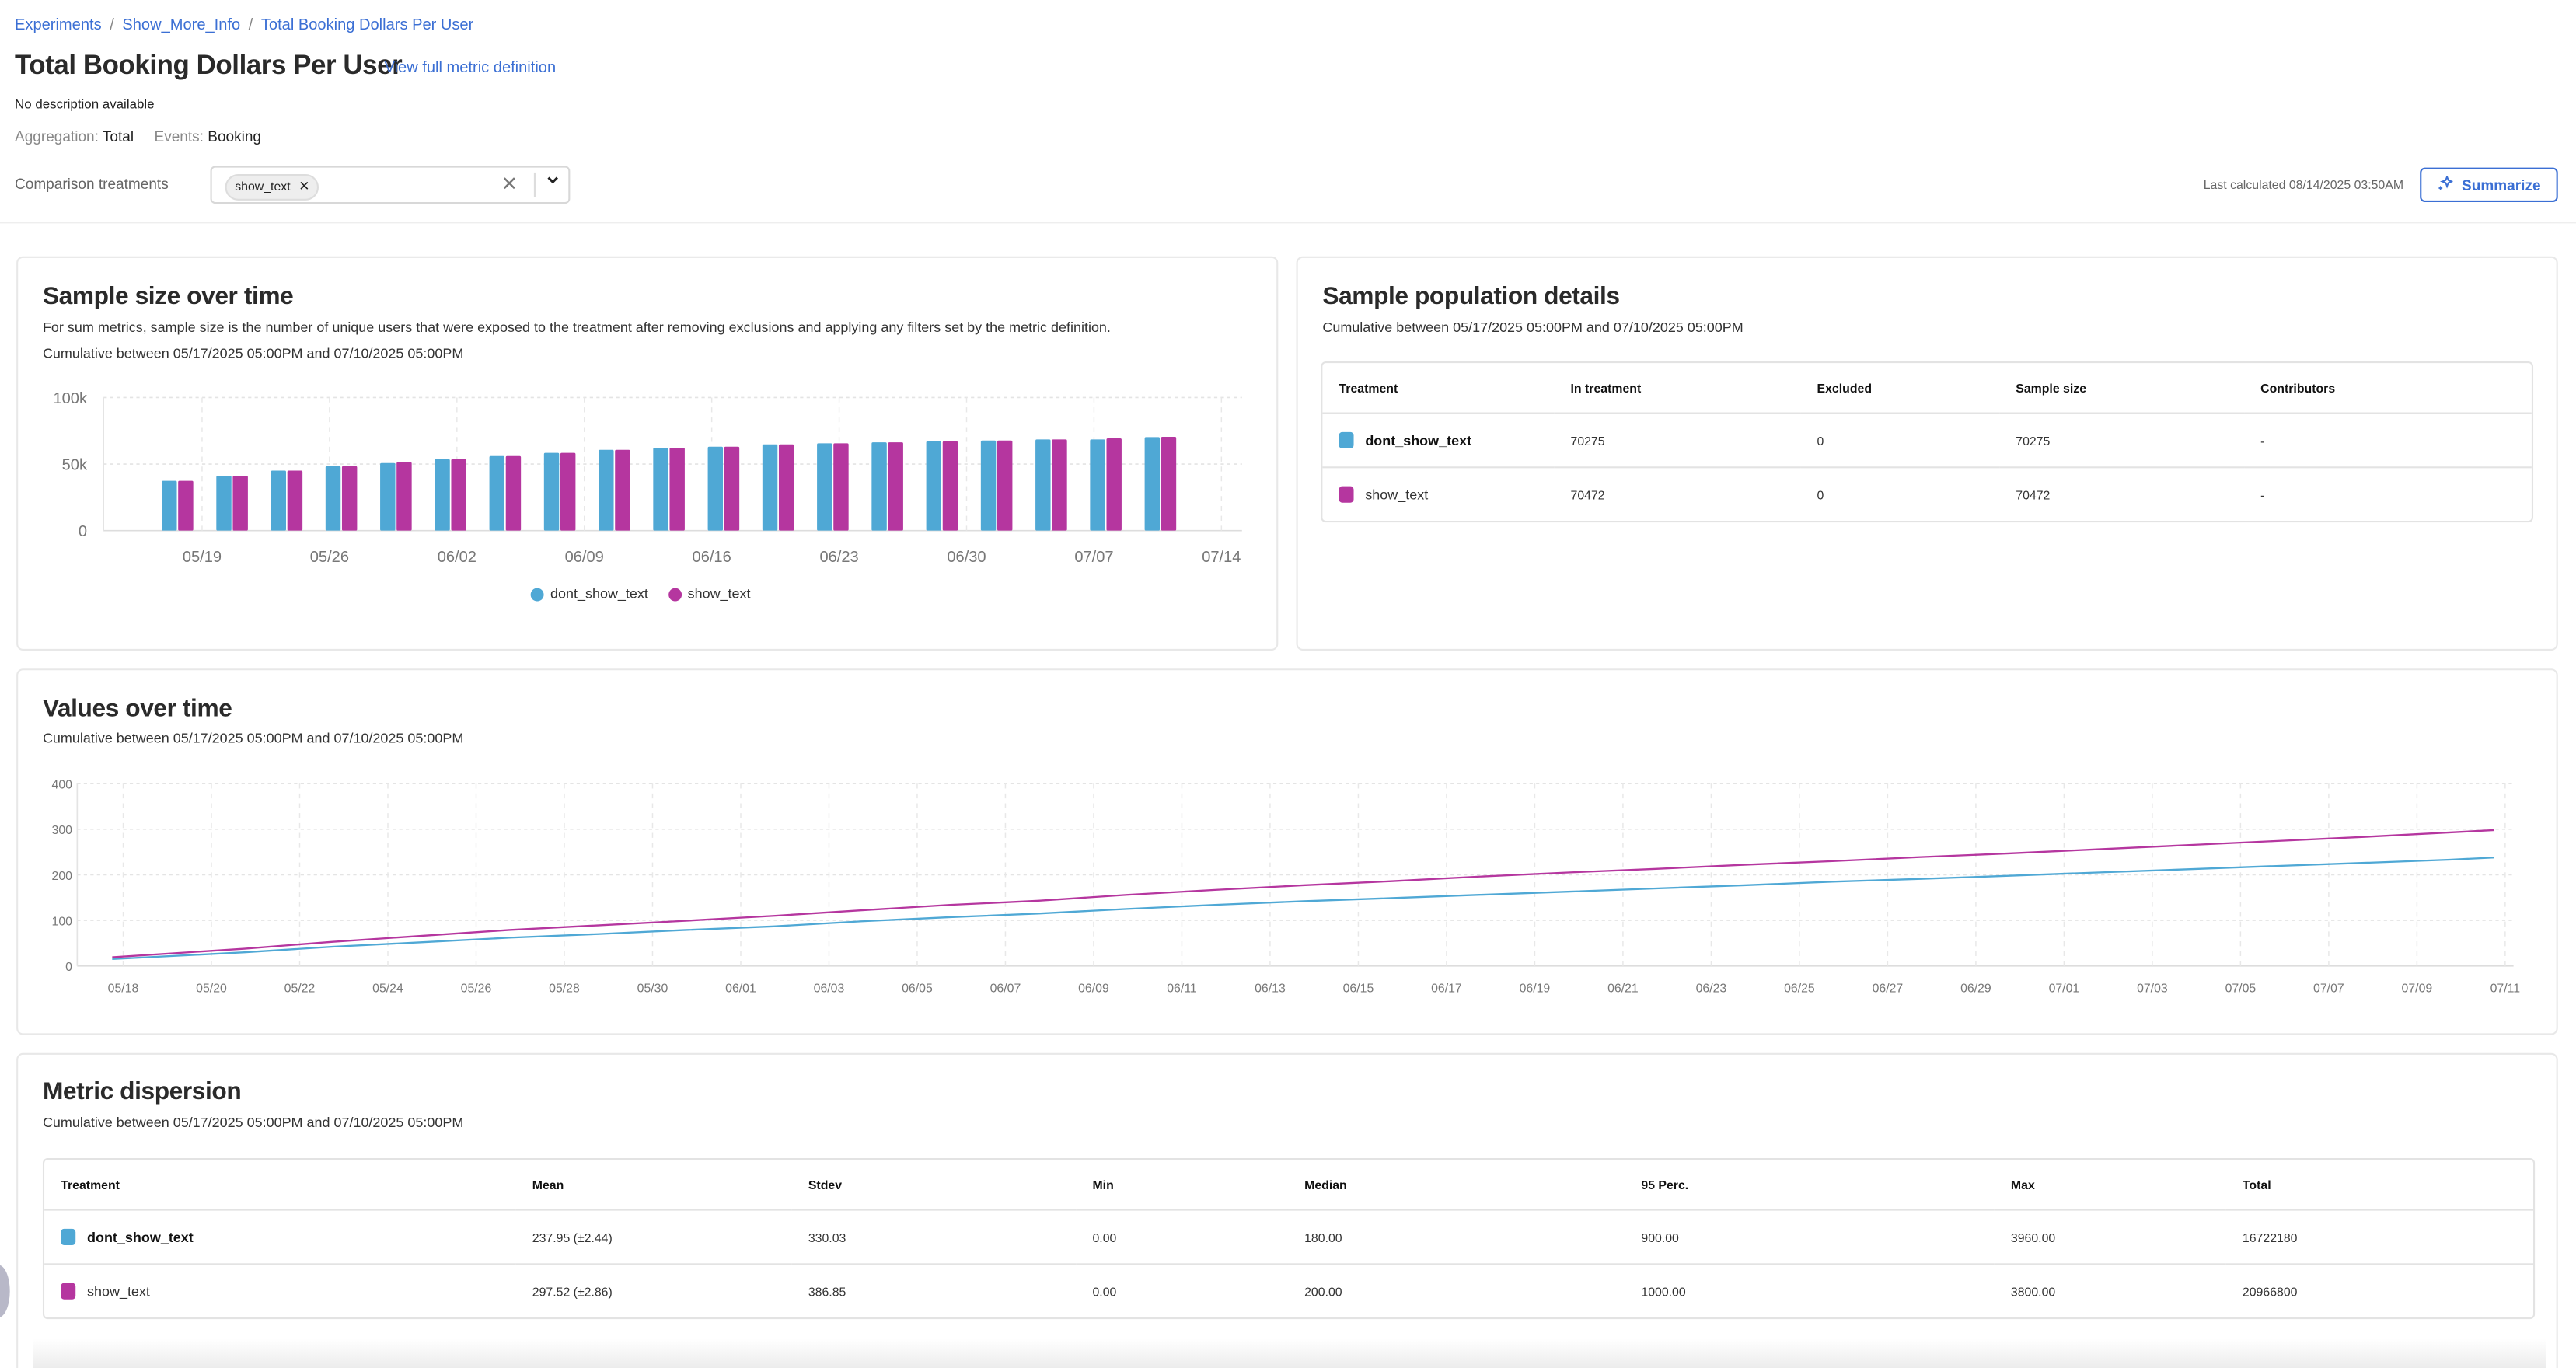 This screenshot has height=1368, width=2576. What do you see at coordinates (2380, 1237) in the screenshot?
I see `total: 16722180` at bounding box center [2380, 1237].